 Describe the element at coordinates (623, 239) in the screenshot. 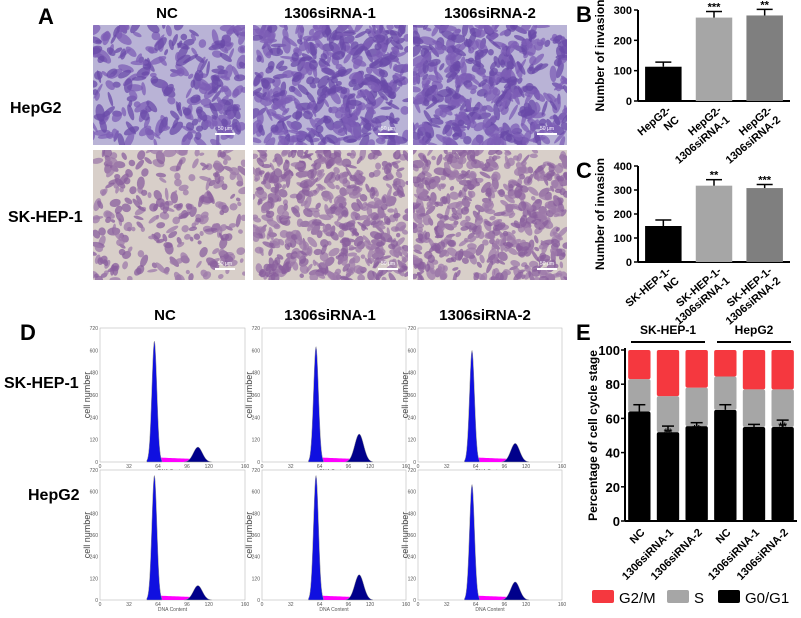

I see `y-tick-label: 100` at that location.